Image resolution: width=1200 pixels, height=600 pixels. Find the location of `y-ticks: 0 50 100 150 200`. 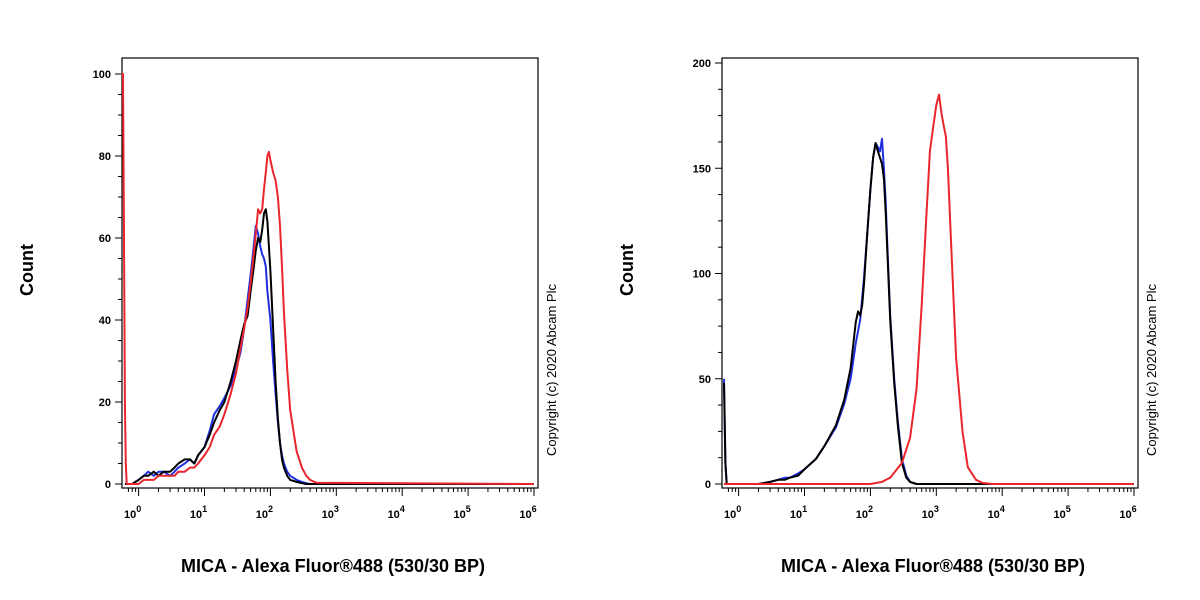

y-ticks: 0 50 100 150 200 is located at coordinates (707, 274).